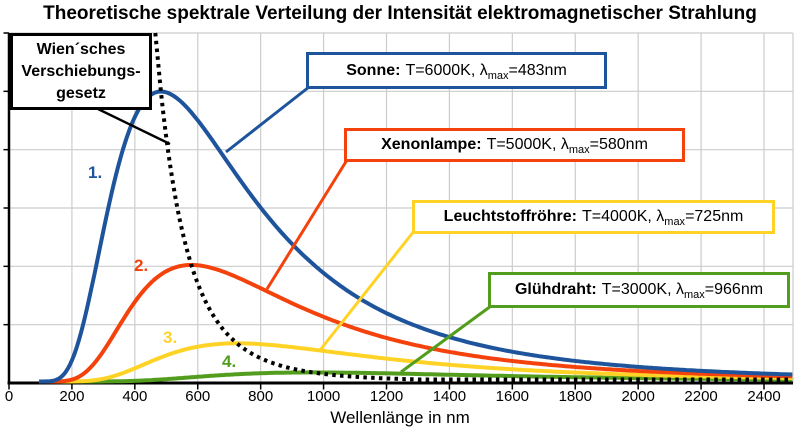 This screenshot has height=438, width=800. I want to click on legend-xenonlampe-value: T=5000K, λmax=580nm, so click(567, 146).